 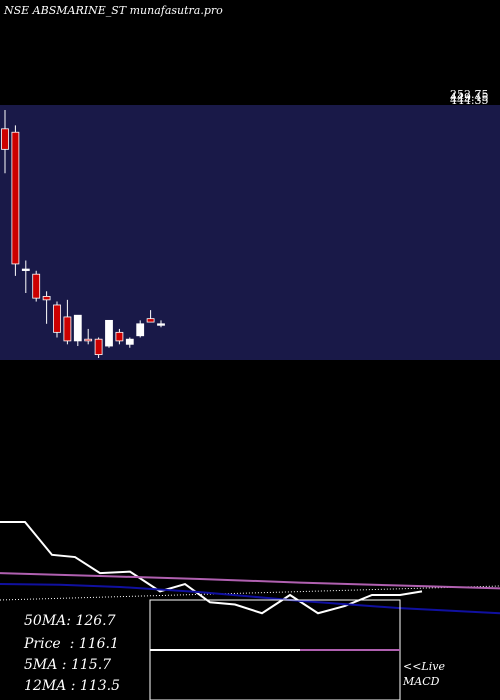 I want to click on price-labels: 252.75 449.45 444.35, so click(x=469, y=97).